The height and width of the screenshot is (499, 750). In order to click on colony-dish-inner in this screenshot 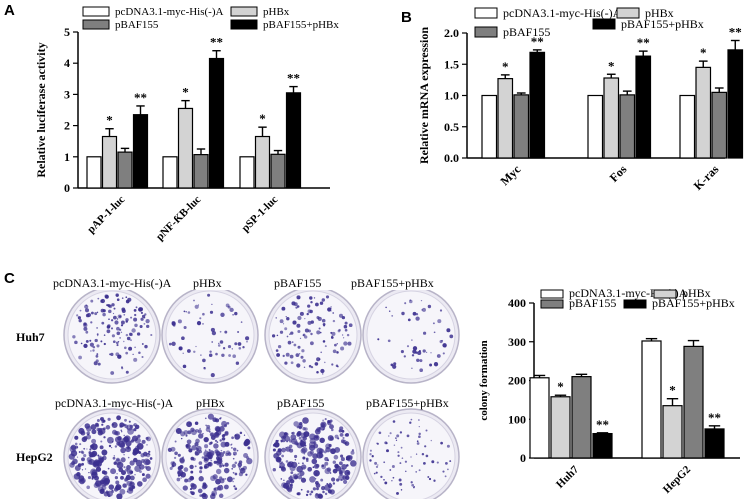, I will do `click(411, 455)`.